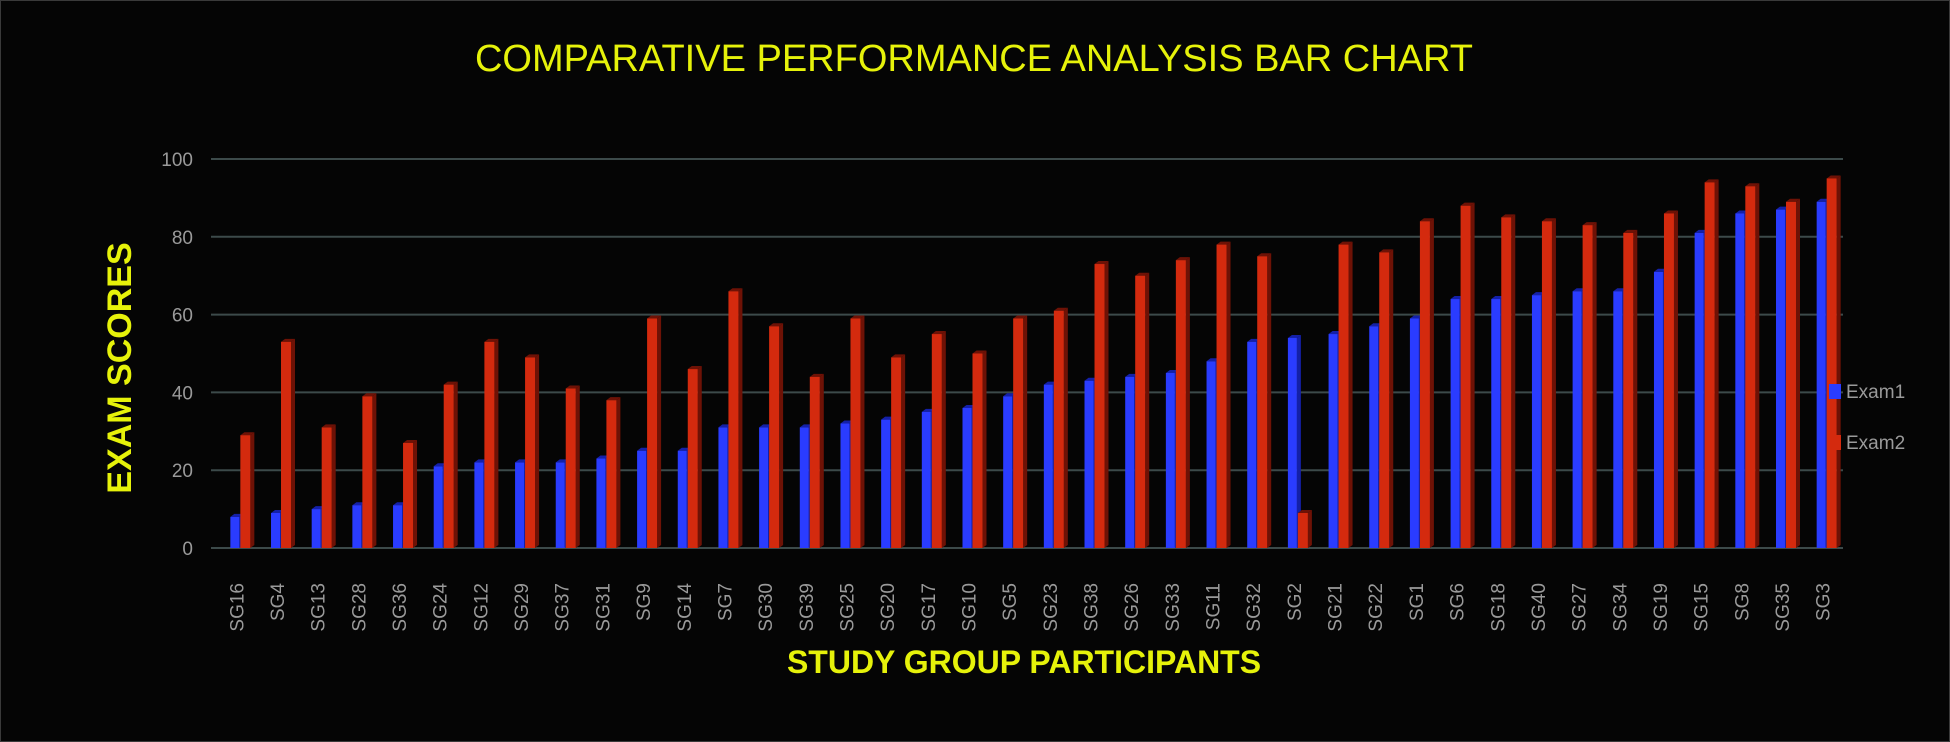 Image resolution: width=1950 pixels, height=742 pixels. Describe the element at coordinates (1376, 607) in the screenshot. I see `x-tick-label-sg22: SG22` at that location.